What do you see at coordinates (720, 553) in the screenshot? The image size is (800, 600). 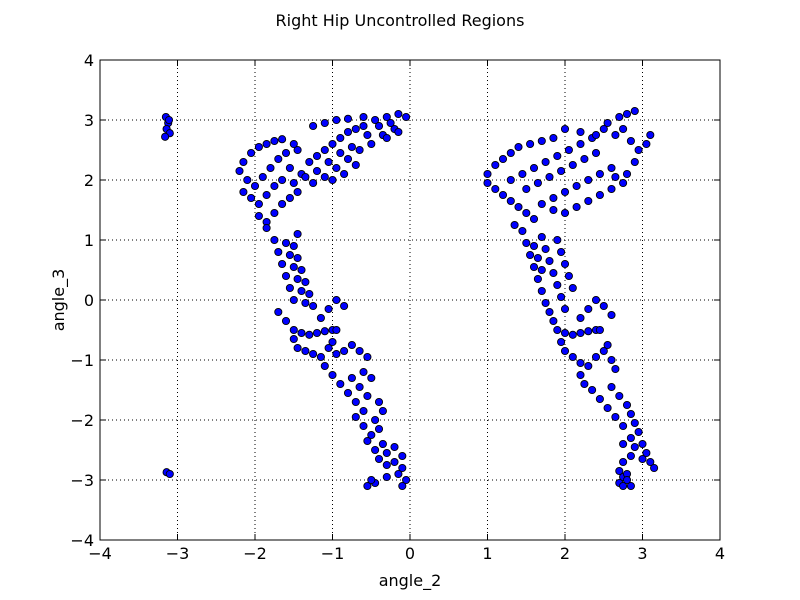 I see `x-tick-label: 4` at bounding box center [720, 553].